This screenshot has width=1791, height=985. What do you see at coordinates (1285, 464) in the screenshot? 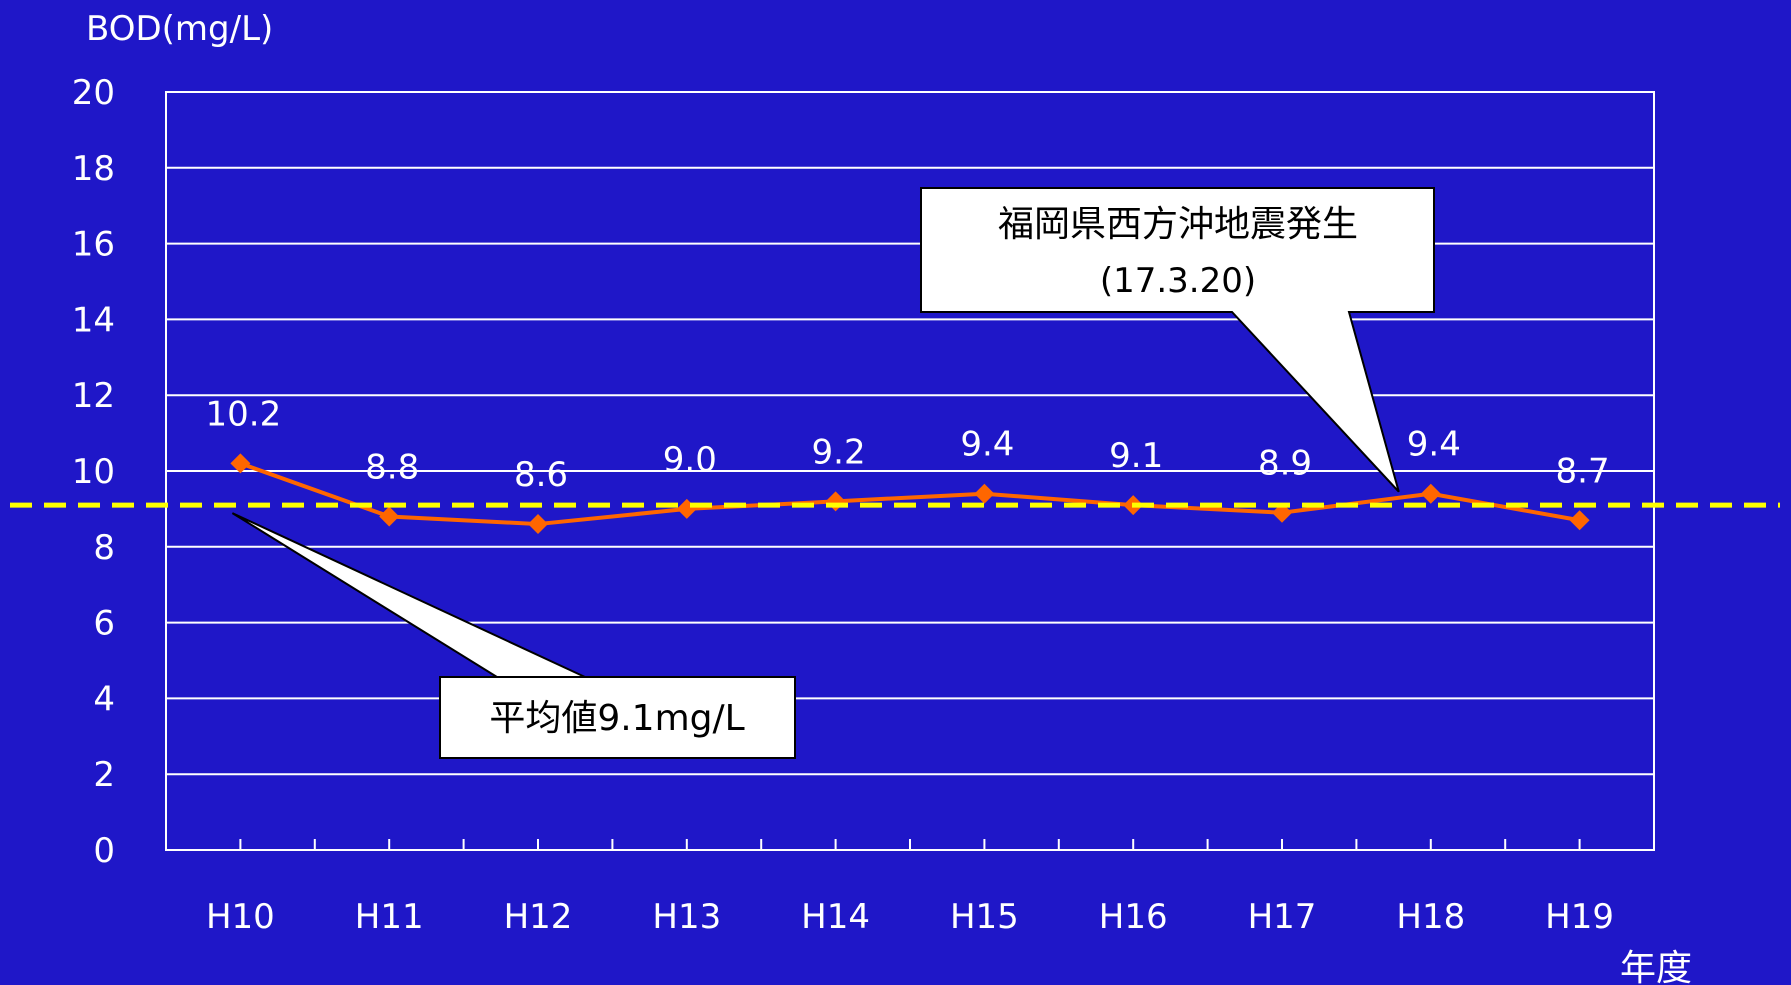
I see `data-label: 8.9` at bounding box center [1285, 464].